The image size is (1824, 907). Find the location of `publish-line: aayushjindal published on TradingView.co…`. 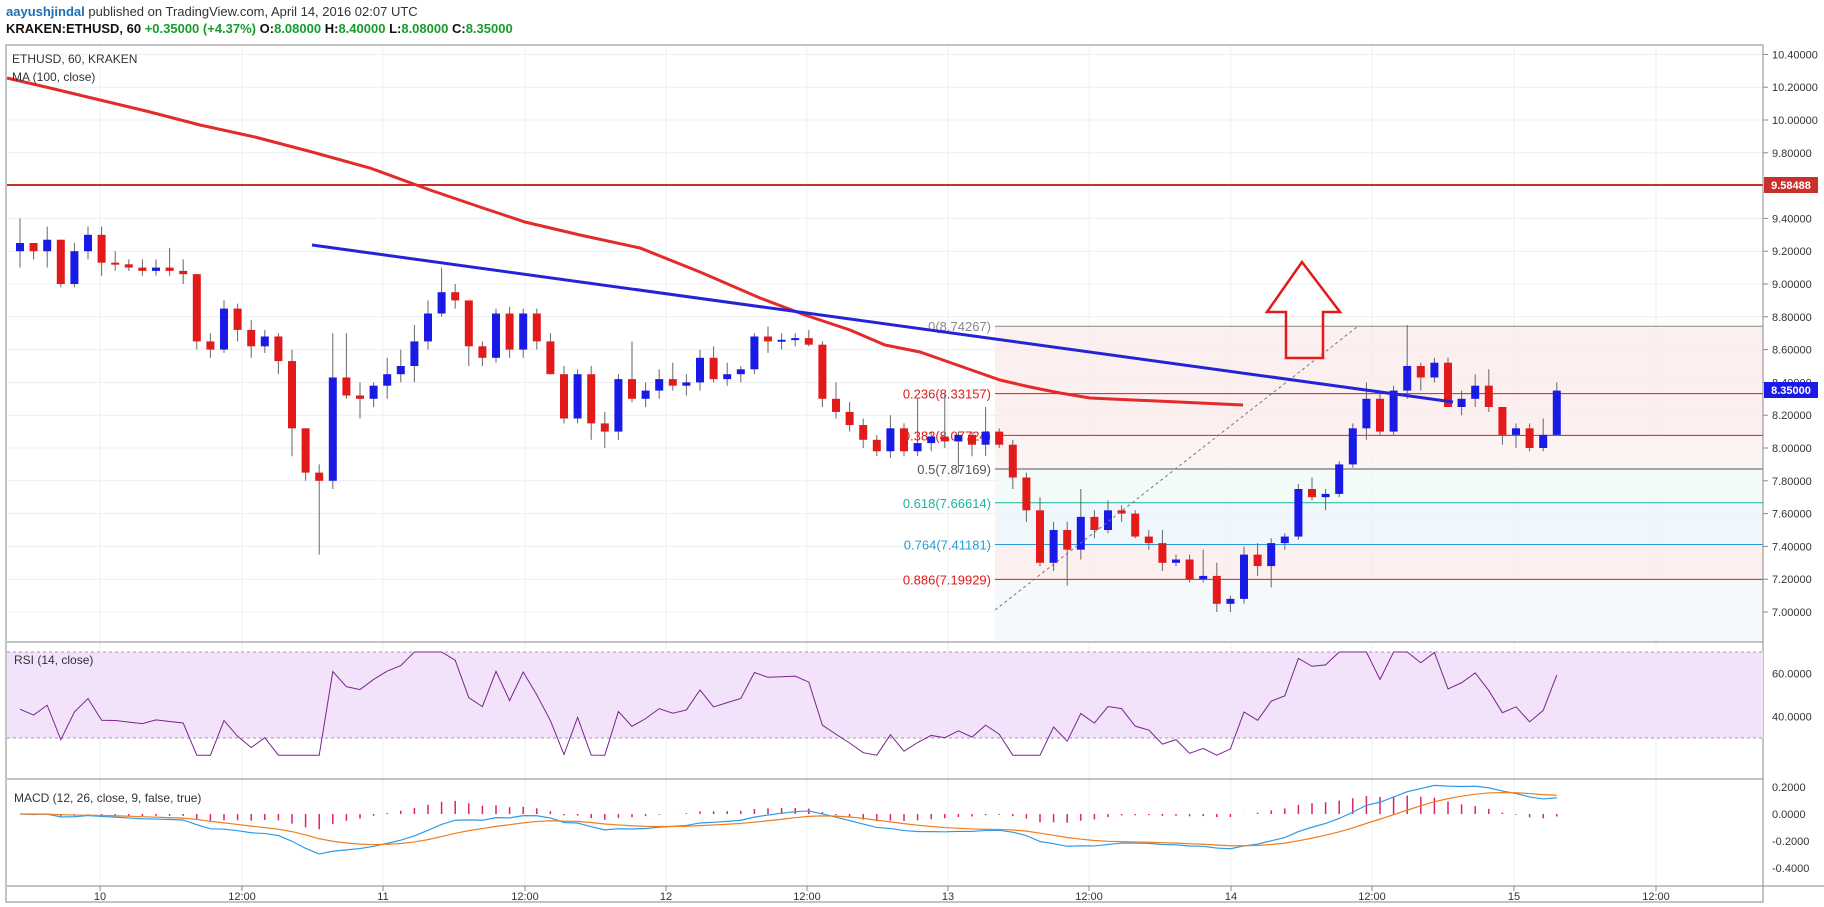

publish-line: aayushjindal published on TradingView.co… is located at coordinates (212, 11).